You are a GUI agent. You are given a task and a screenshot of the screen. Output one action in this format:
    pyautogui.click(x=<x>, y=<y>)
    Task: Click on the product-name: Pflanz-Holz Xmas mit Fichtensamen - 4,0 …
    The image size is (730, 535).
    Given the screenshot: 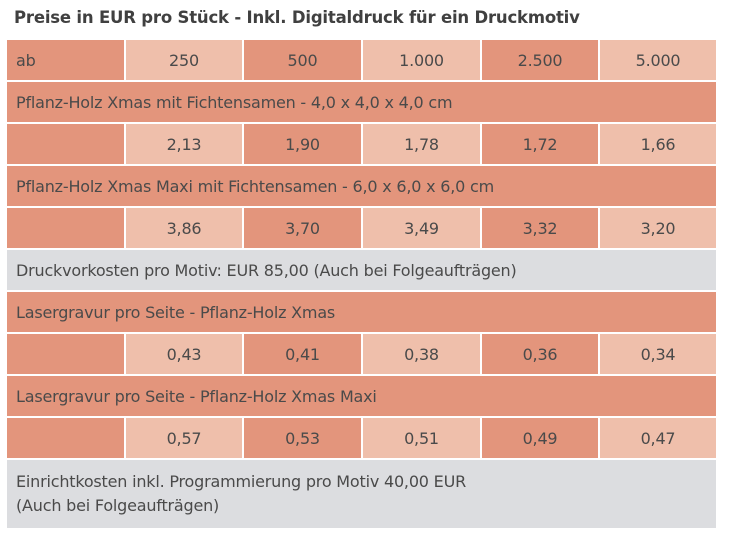 What is the action you would take?
    pyautogui.click(x=361, y=102)
    